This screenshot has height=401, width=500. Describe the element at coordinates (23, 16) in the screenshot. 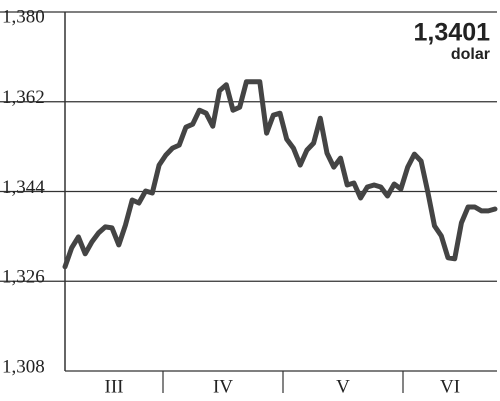

I see `y-tick-label: 1,380` at that location.